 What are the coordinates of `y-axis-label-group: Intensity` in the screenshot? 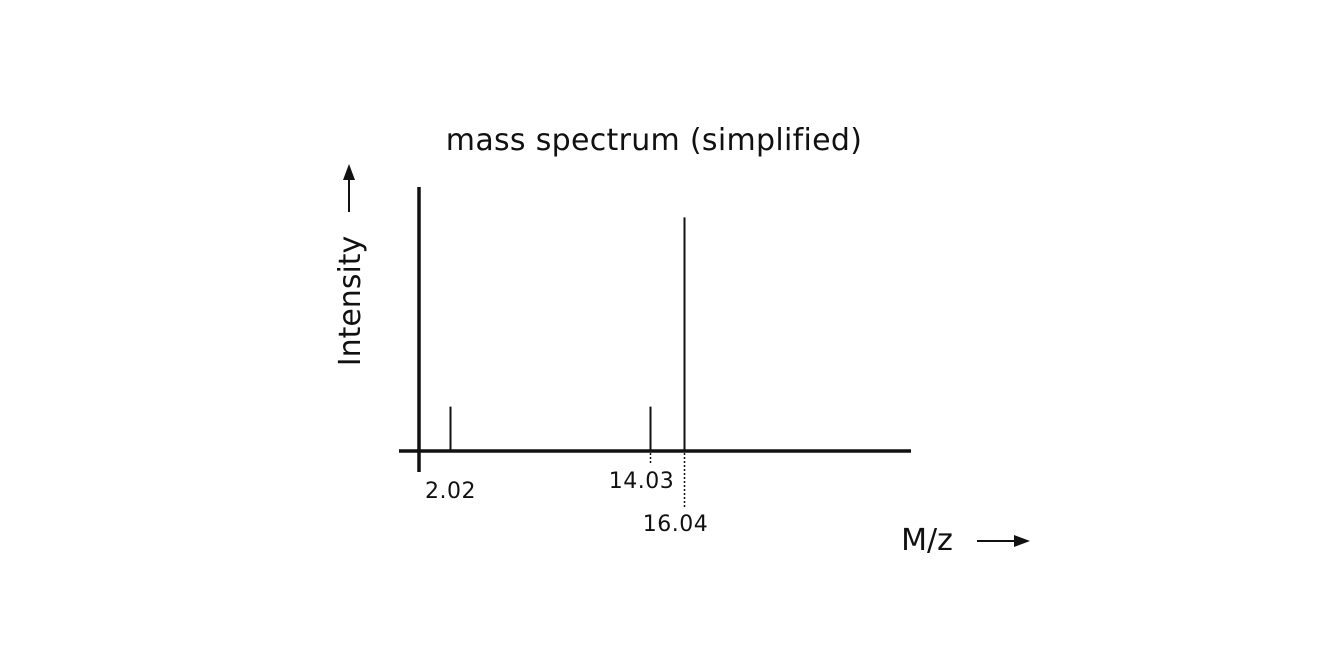 It's located at (350, 265).